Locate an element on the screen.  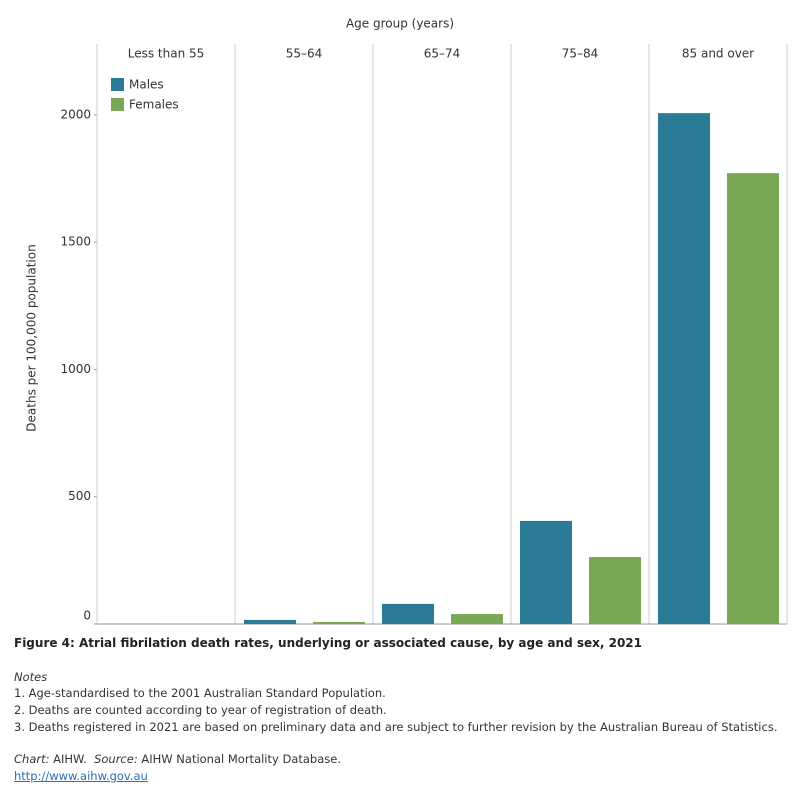
link: http://www.aihw.gov.au is located at coordinates (81, 776).